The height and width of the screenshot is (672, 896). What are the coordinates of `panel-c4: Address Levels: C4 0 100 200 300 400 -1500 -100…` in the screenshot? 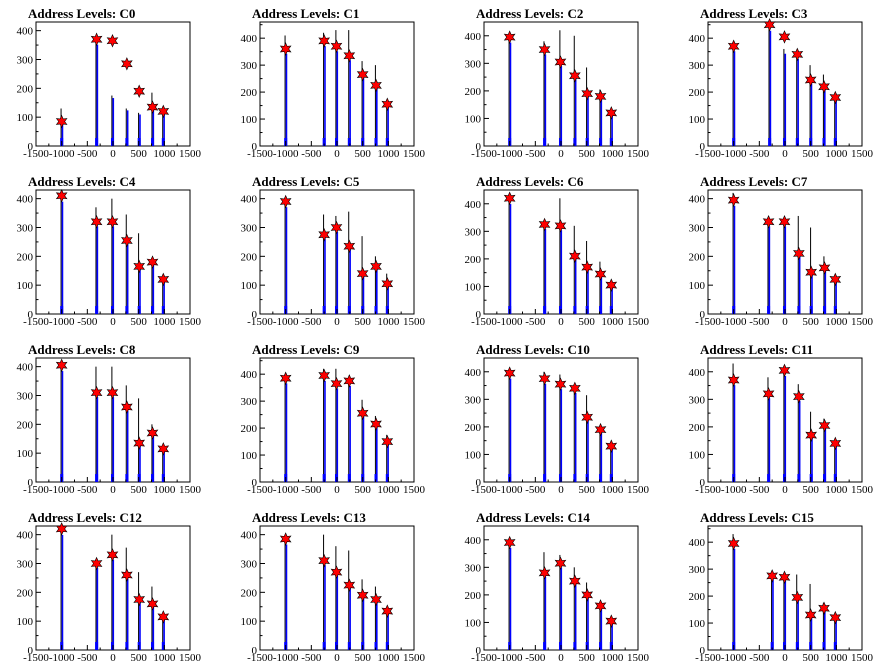 It's located at (112, 252).